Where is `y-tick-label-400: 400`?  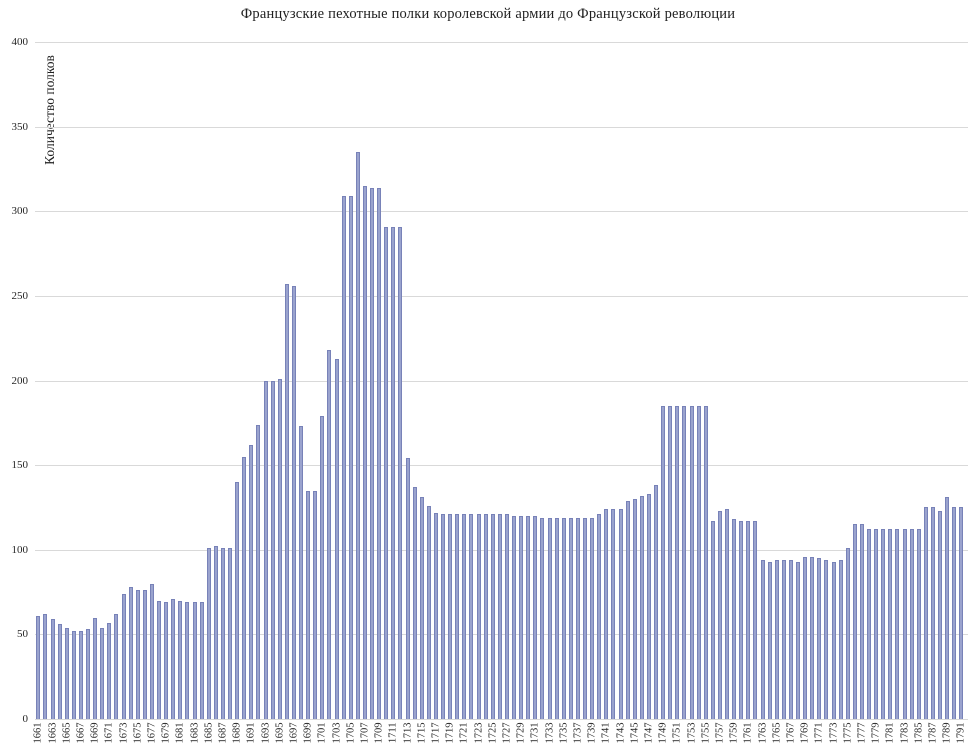 y-tick-label-400: 400 is located at coordinates (20, 42).